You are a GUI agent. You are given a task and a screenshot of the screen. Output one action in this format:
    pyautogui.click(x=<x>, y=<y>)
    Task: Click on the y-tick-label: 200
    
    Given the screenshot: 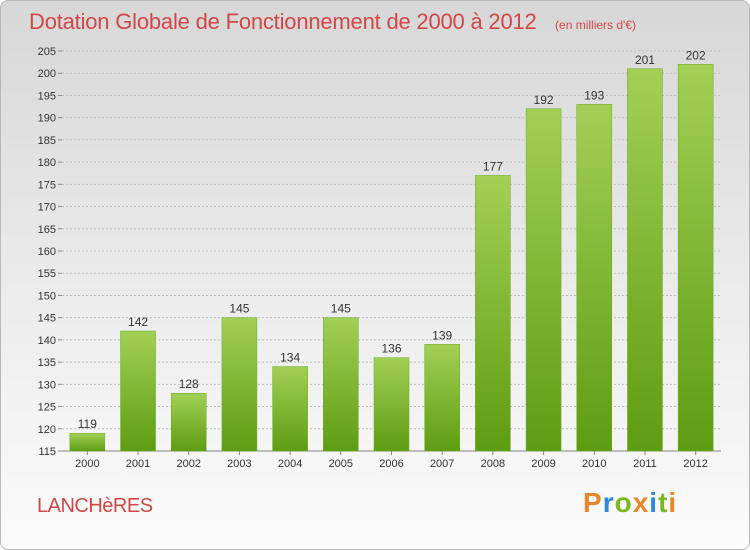 What is the action you would take?
    pyautogui.click(x=47, y=74)
    